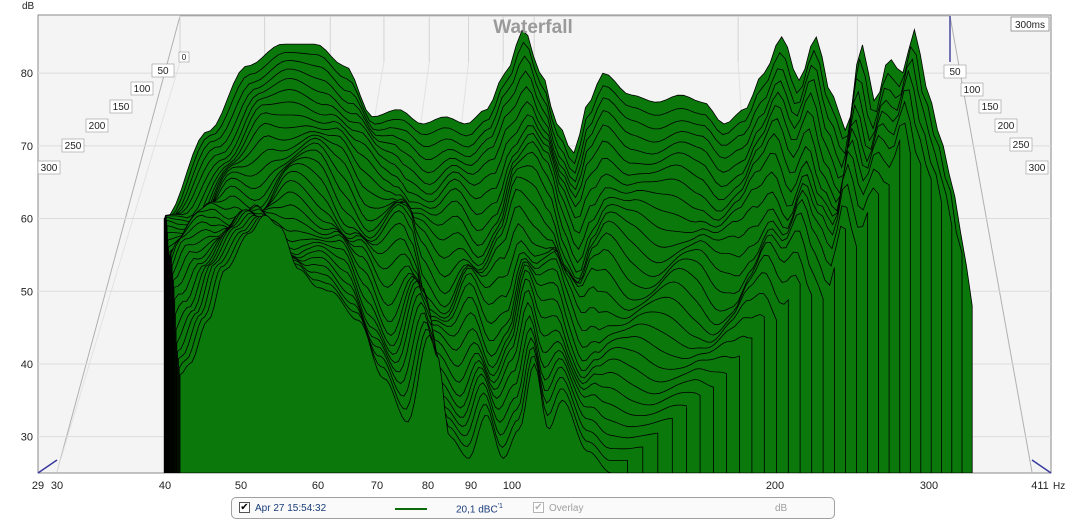 Image resolution: width=1068 pixels, height=522 pixels. I want to click on time-tick-label-left: 50, so click(163, 71).